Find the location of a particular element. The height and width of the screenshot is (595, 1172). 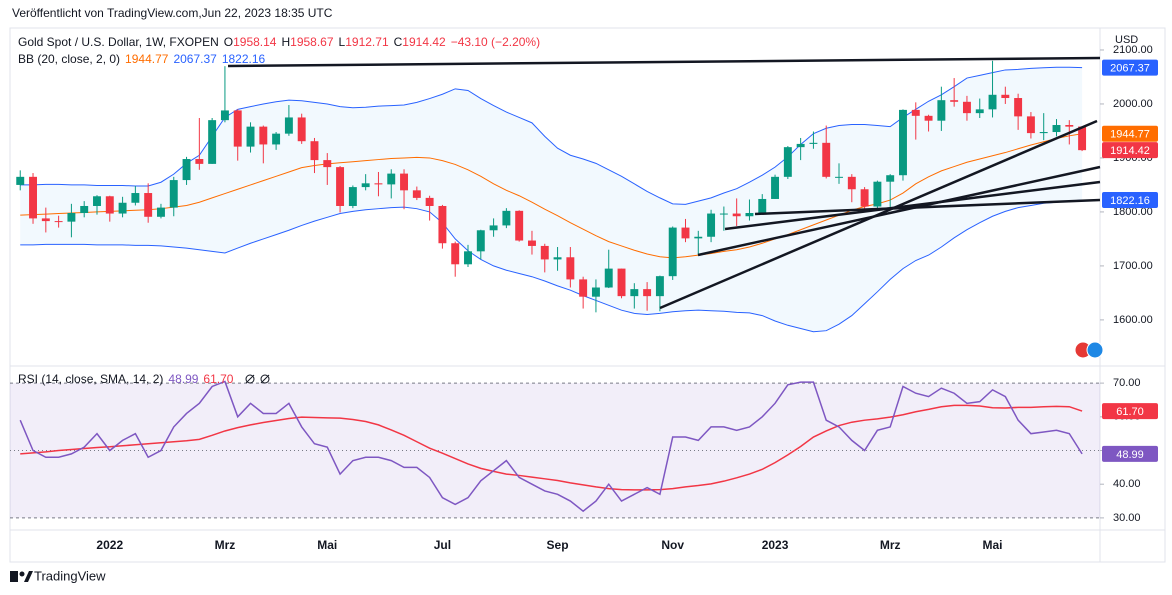

flag-icon is located at coordinates (1089, 350).